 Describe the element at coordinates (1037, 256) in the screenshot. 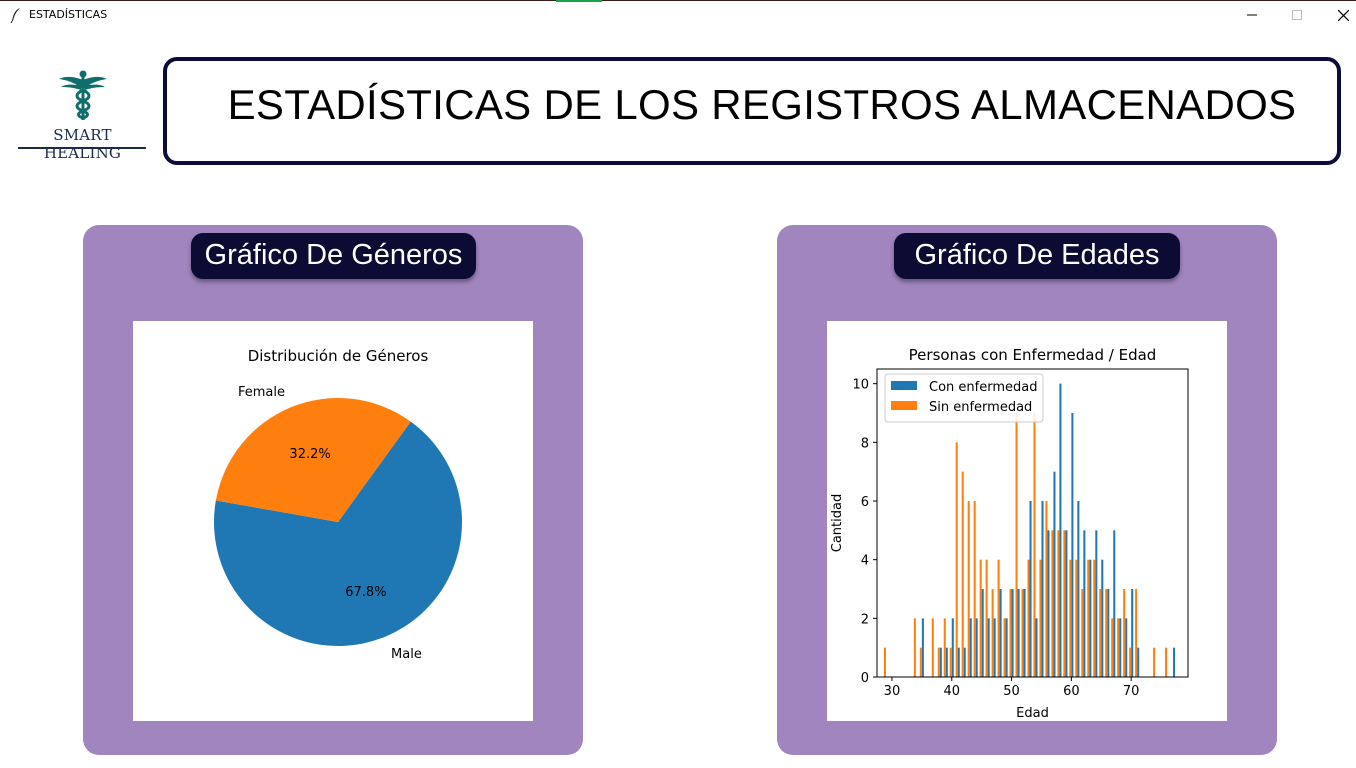

I see `ages-panel-title: Gráfico De Edades` at that location.